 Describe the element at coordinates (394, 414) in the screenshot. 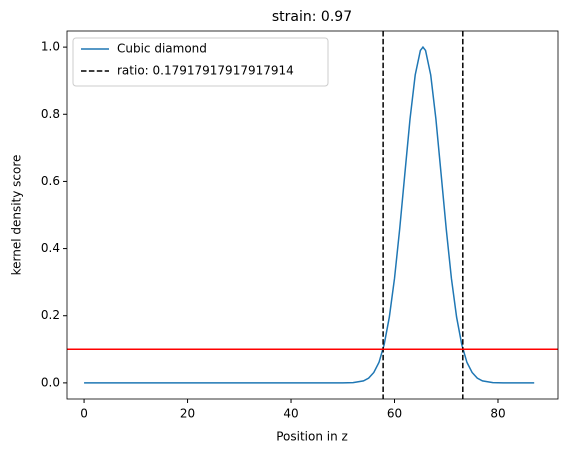

I see `x-tick-label: 60` at that location.